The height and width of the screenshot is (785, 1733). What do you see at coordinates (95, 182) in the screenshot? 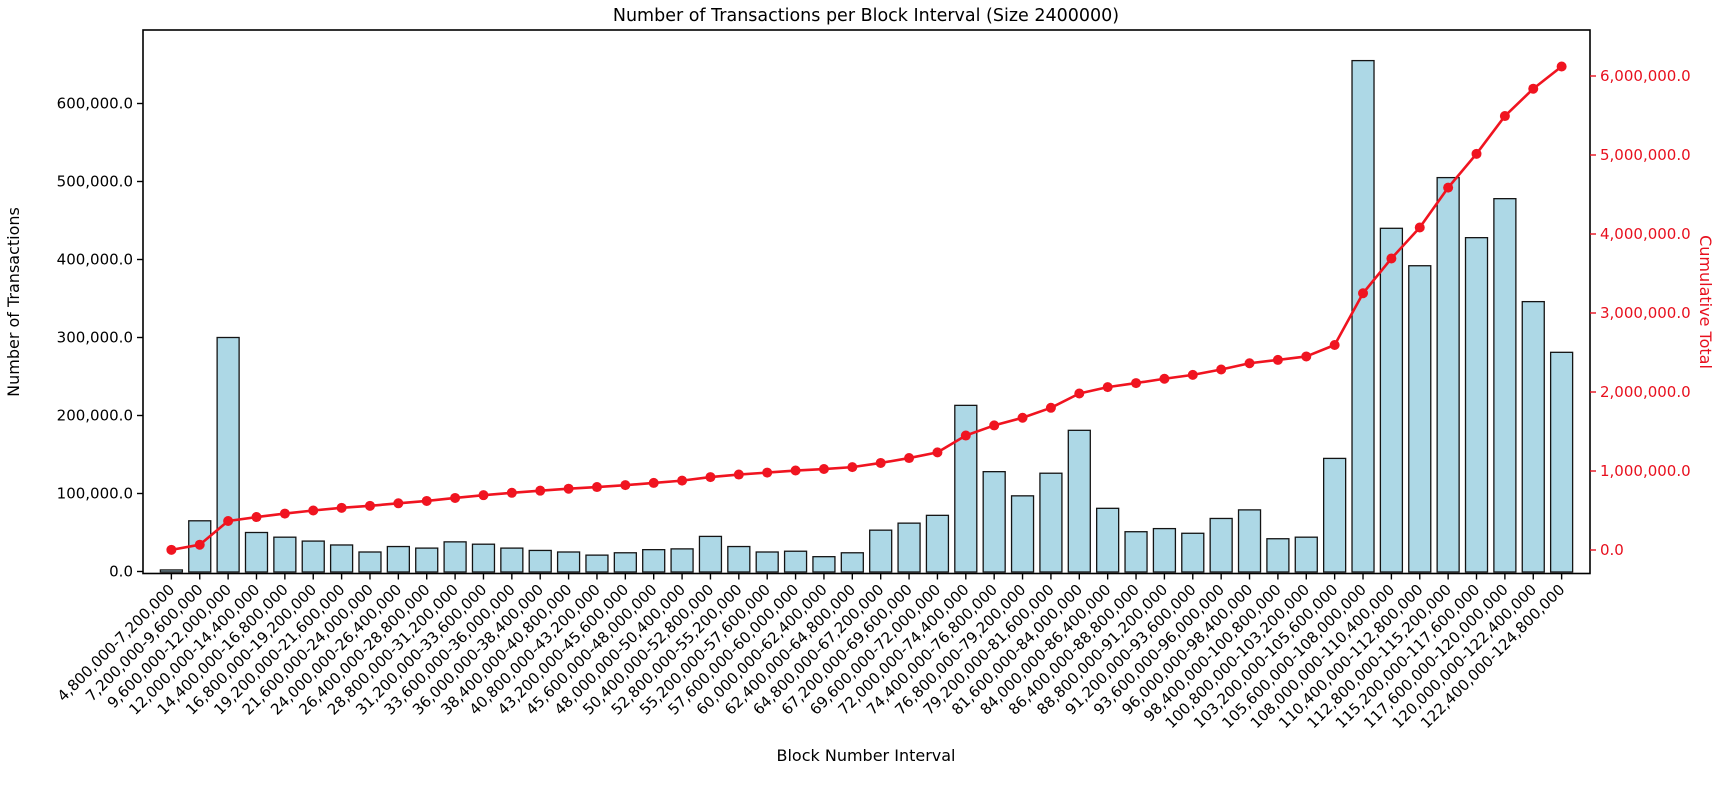
I see `left-y-tick-label: 500,000.0` at bounding box center [95, 182].